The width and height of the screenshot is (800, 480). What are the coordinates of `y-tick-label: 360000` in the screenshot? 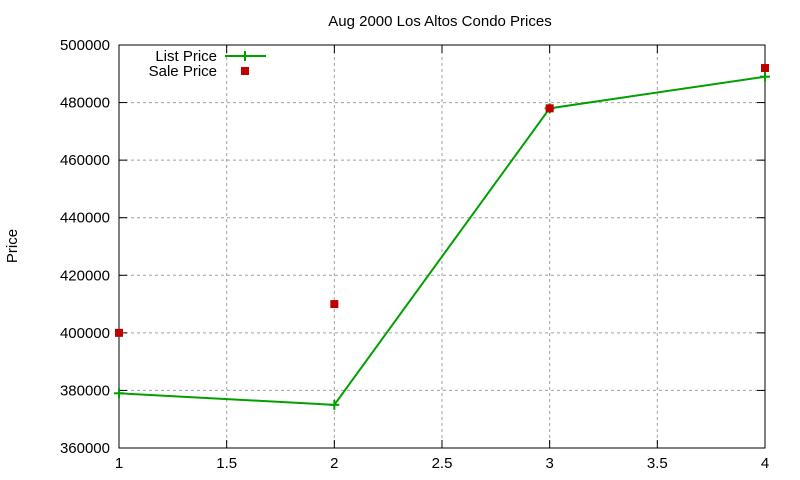 It's located at (85, 448).